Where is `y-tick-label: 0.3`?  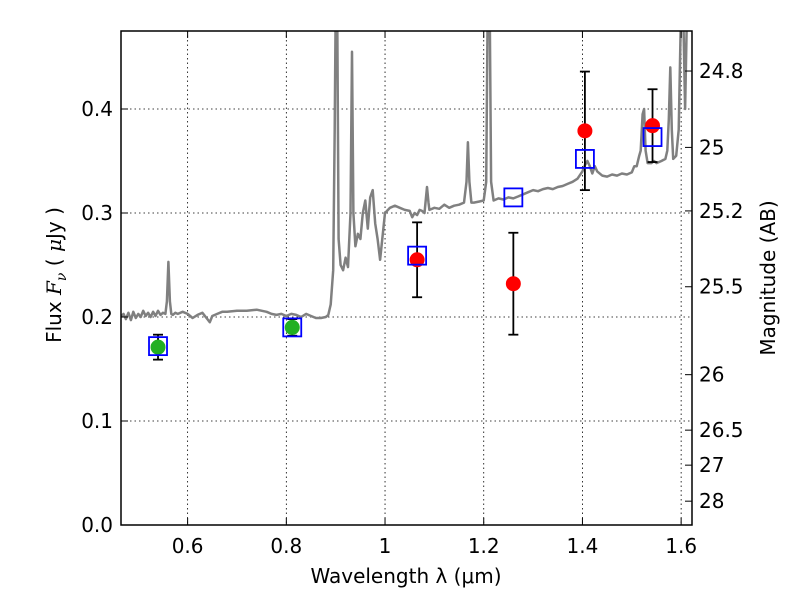
y-tick-label: 0.3 is located at coordinates (97, 213).